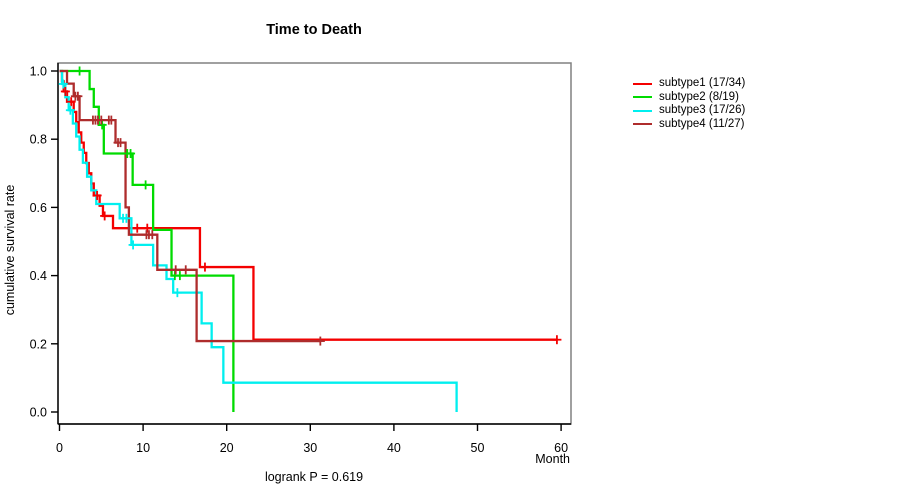 The width and height of the screenshot is (900, 500). I want to click on legend-label: subtype2 (8/19), so click(699, 96).